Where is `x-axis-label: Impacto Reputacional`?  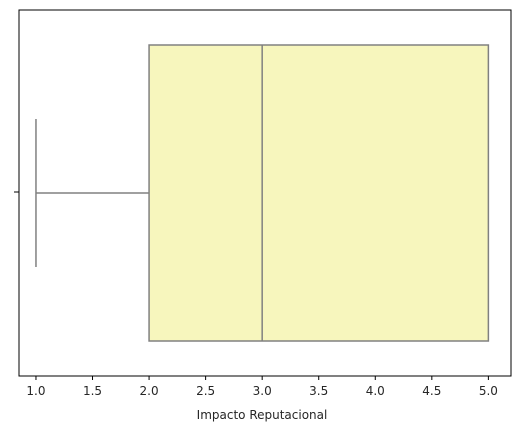
x-axis-label: Impacto Reputacional is located at coordinates (262, 415).